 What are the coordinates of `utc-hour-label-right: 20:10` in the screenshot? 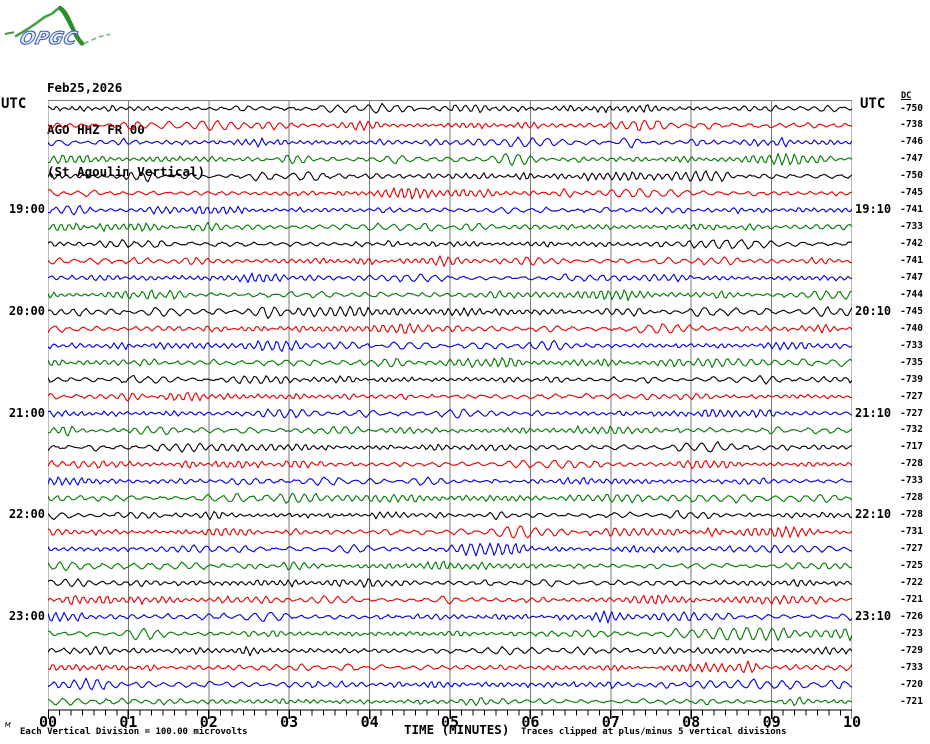 It's located at (873, 310).